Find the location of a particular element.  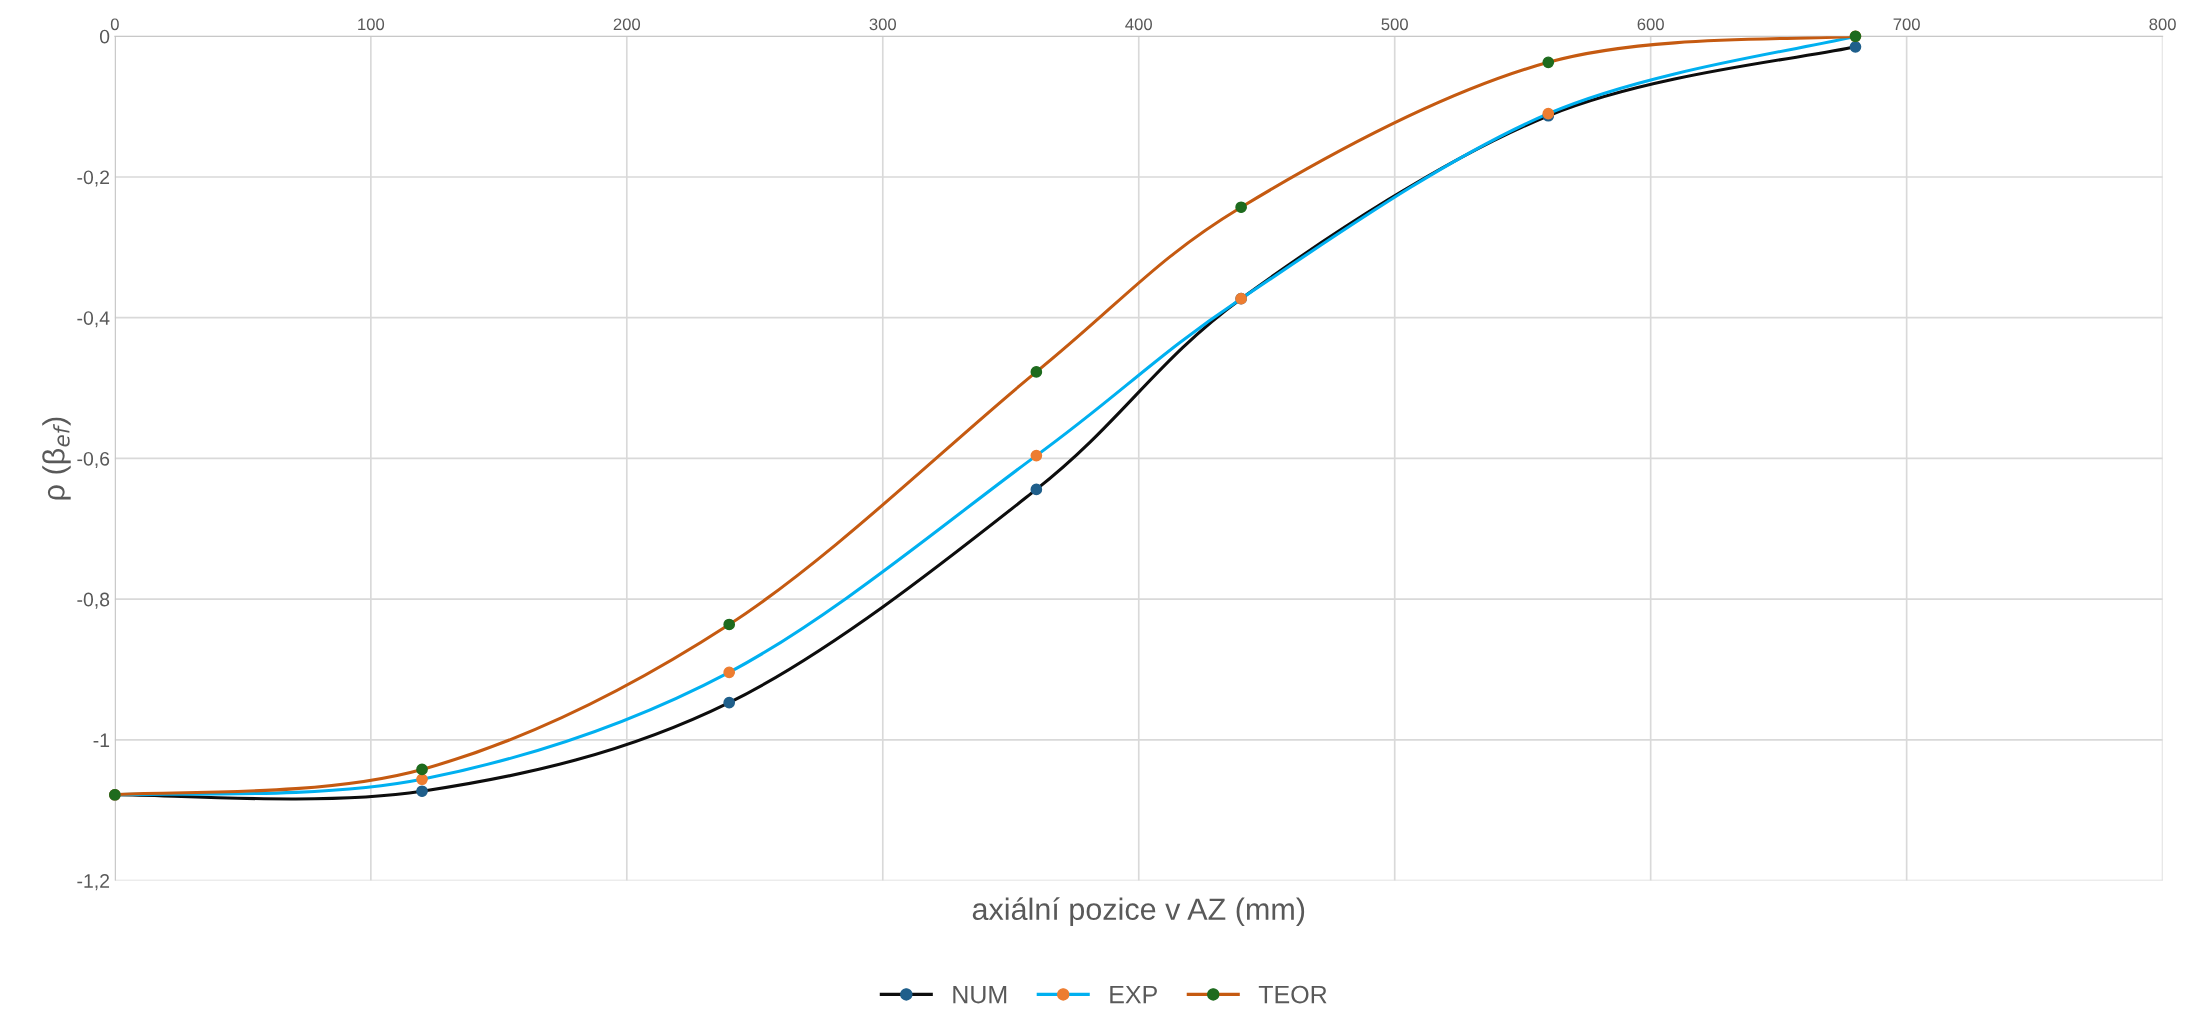

y-tick-label: -1 is located at coordinates (101, 740).